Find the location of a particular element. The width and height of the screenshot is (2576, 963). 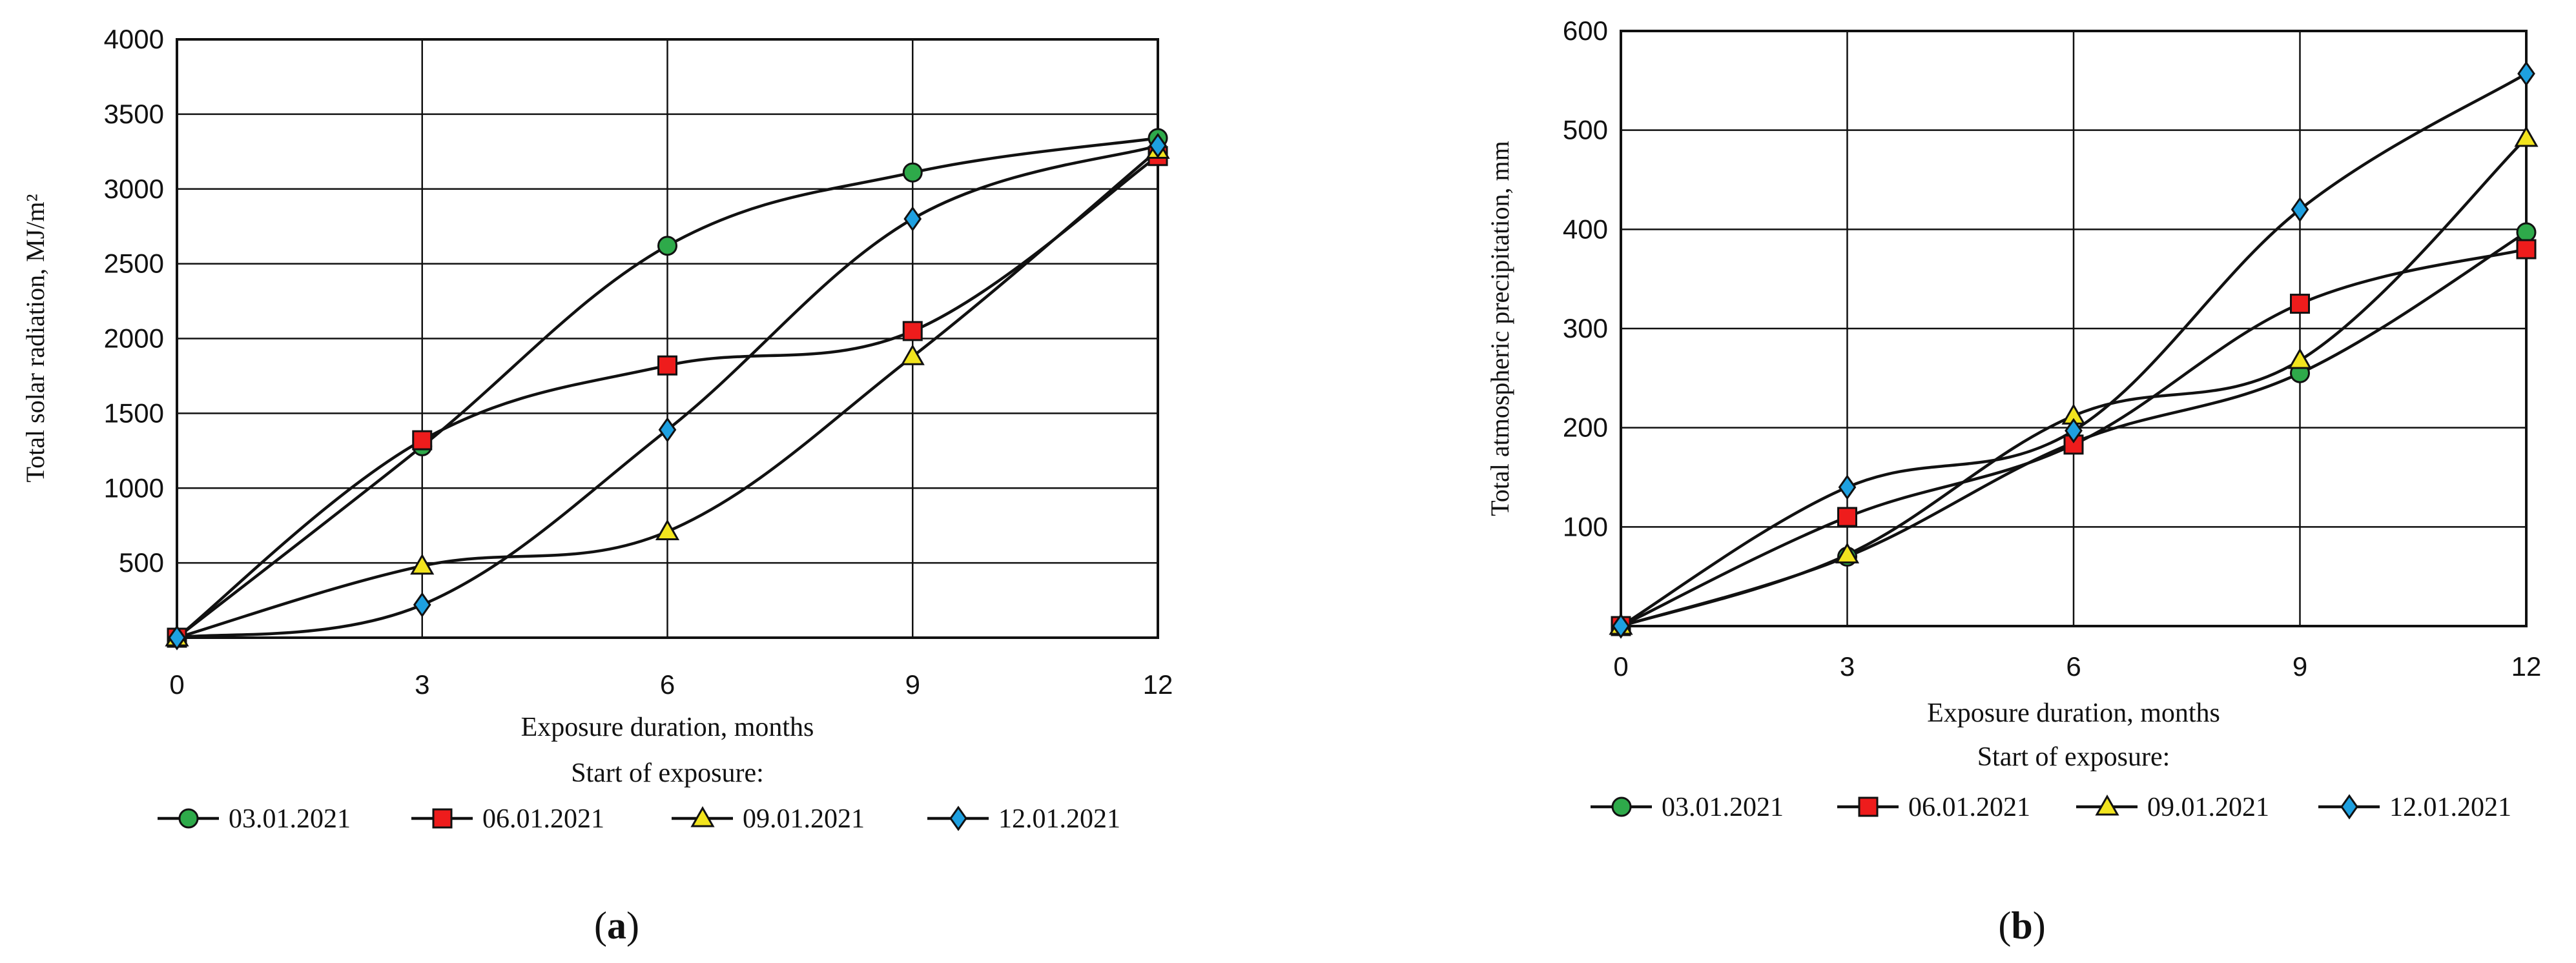

panel-letter: a is located at coordinates (616, 926).